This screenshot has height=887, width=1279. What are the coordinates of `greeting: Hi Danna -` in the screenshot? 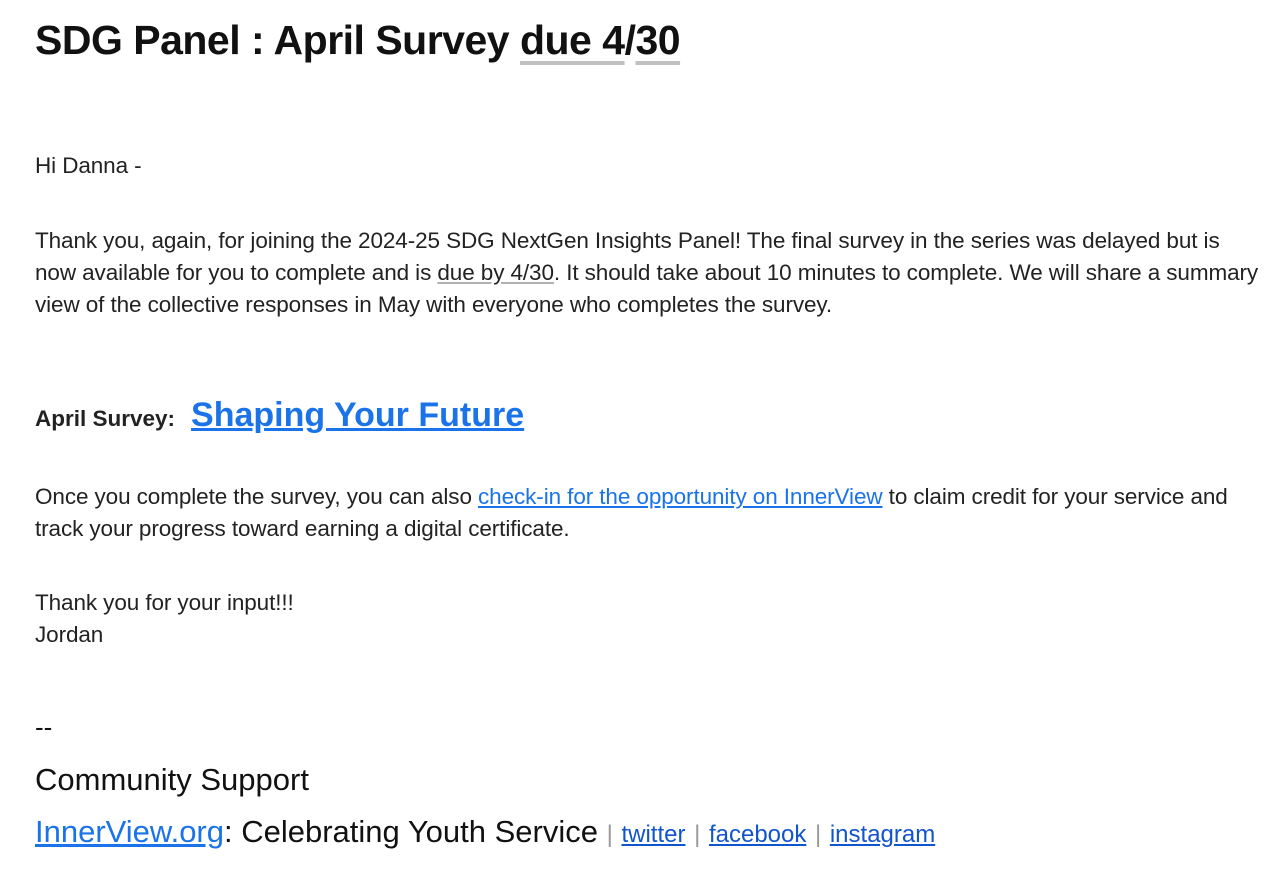 It's located at (88, 165).